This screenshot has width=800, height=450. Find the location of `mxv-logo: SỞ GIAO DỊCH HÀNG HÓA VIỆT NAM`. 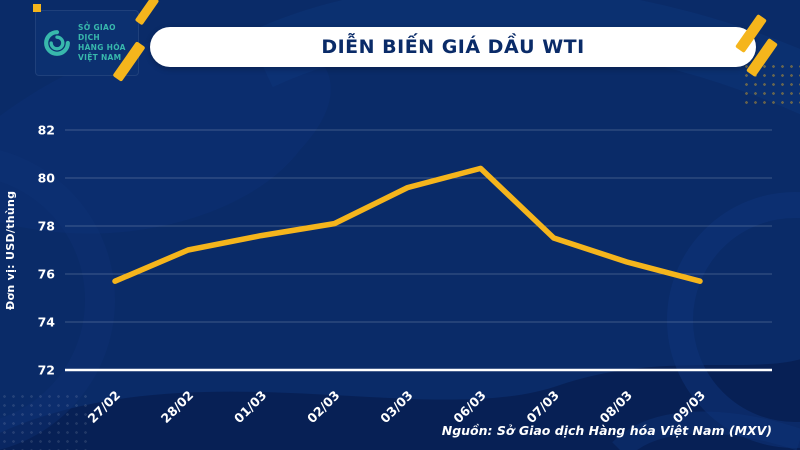

mxv-logo: SỞ GIAO DỊCH HÀNG HÓA VIỆT NAM is located at coordinates (87, 43).